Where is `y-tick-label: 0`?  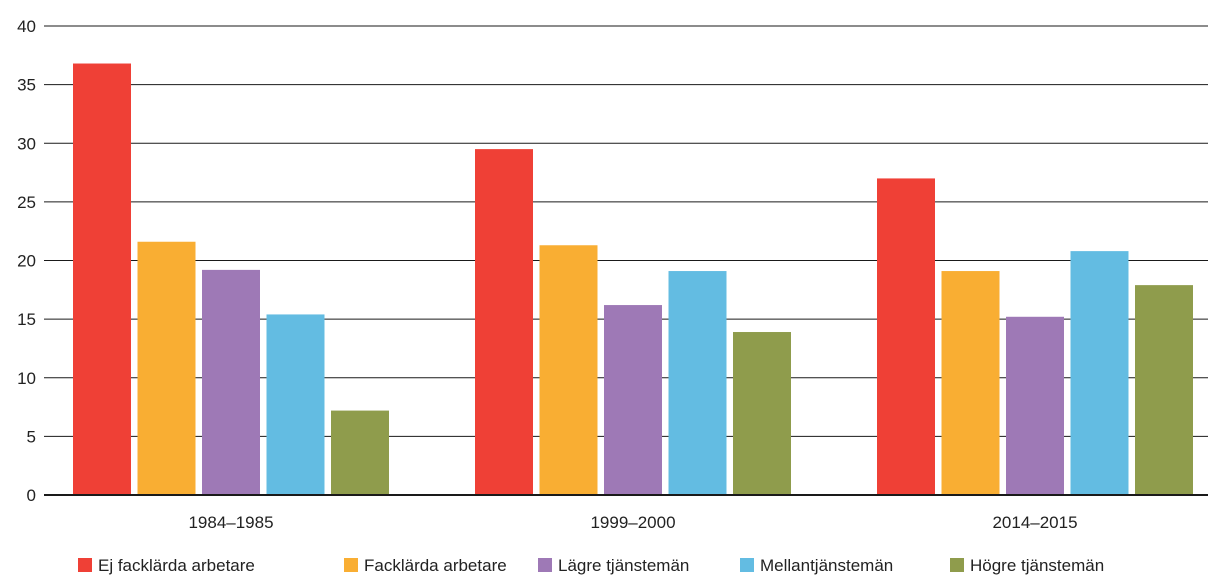 y-tick-label: 0 is located at coordinates (31, 495).